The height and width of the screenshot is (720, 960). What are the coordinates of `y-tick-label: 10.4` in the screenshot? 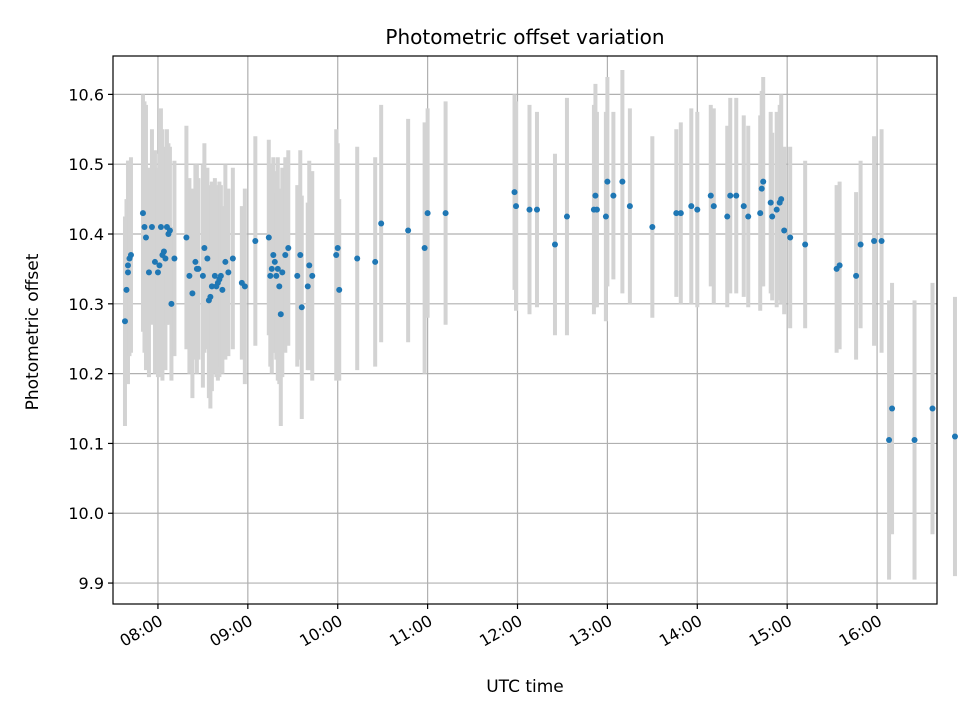 It's located at (86, 234).